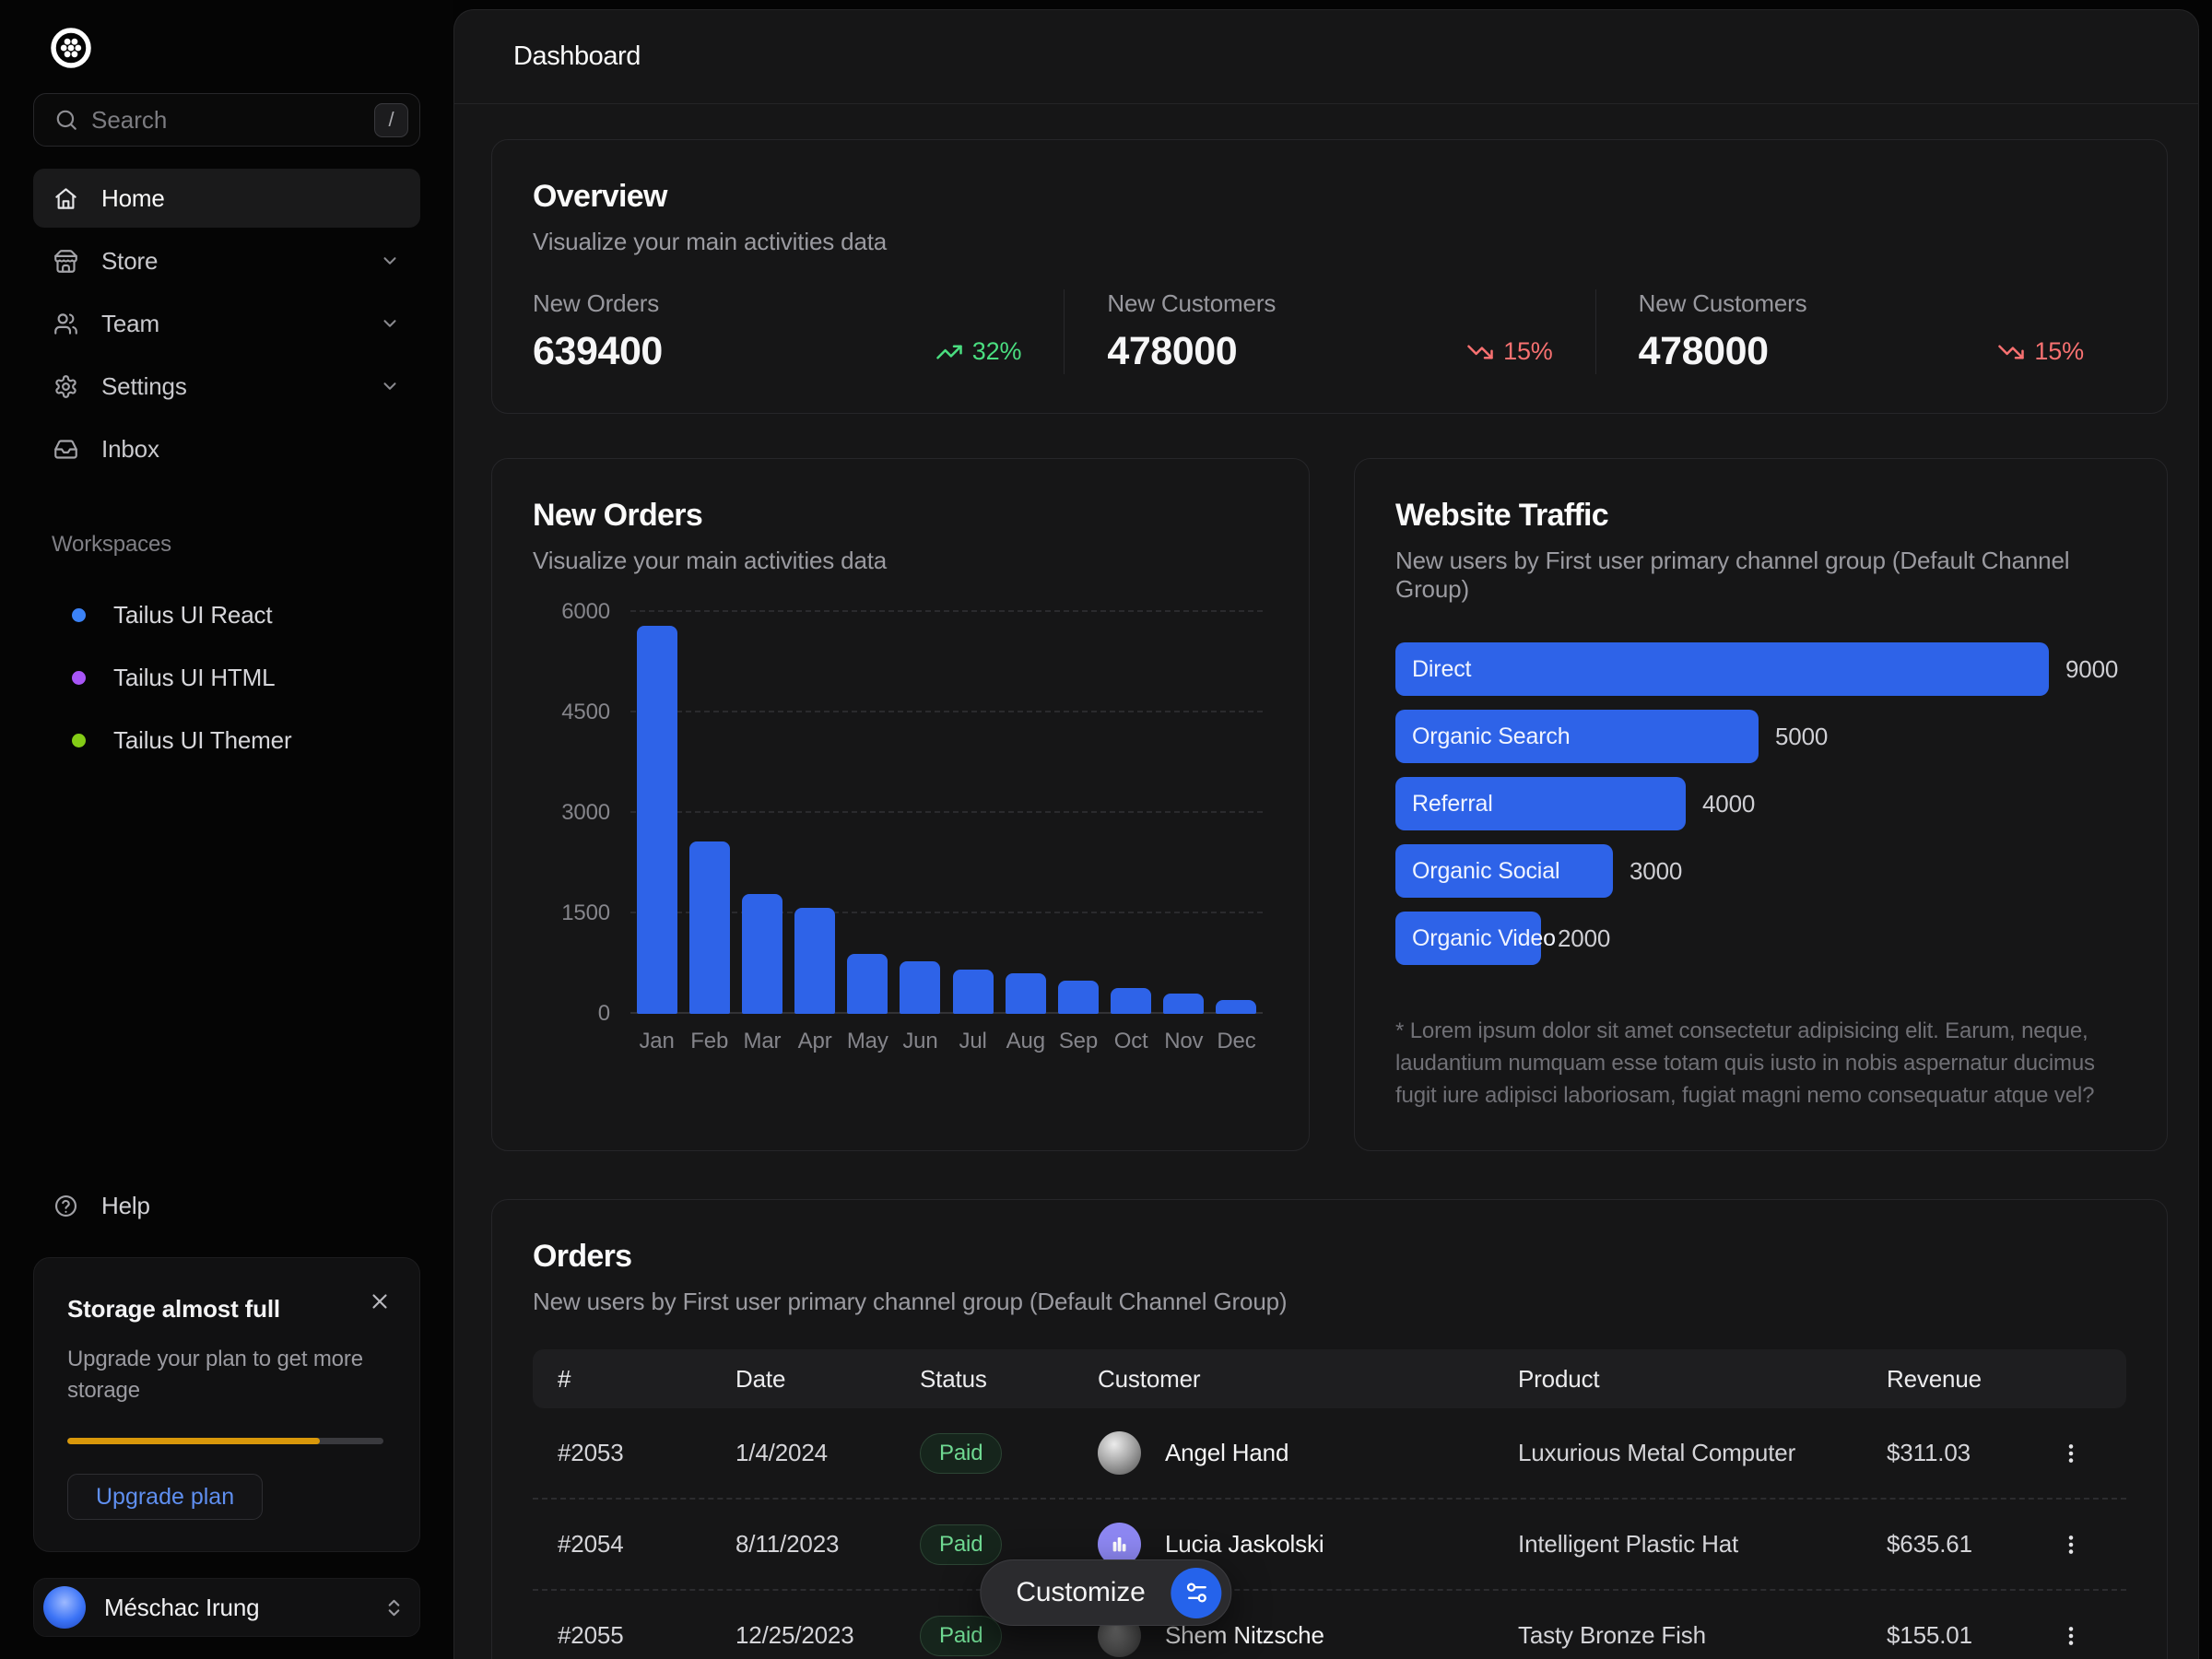  Describe the element at coordinates (761, 832) in the screenshot. I see `bar-column: Mar` at that location.